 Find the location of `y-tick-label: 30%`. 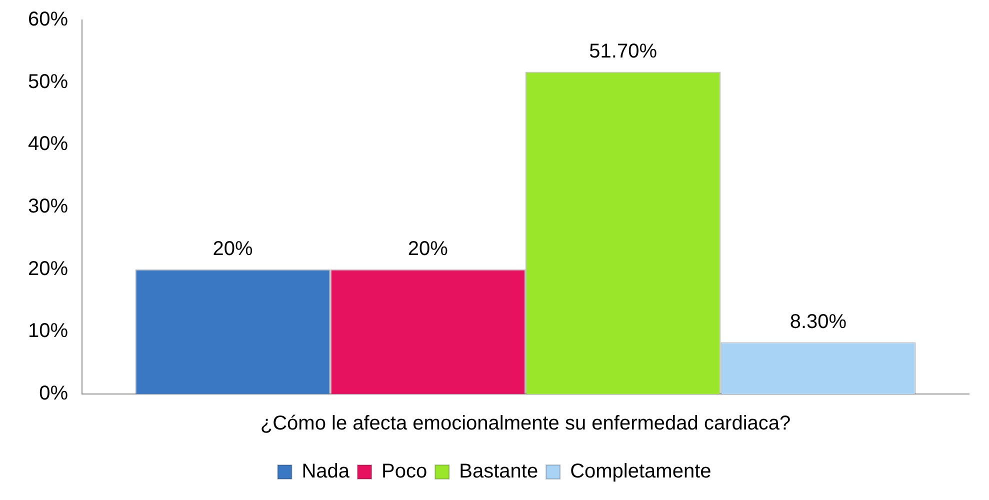

y-tick-label: 30% is located at coordinates (48, 207).